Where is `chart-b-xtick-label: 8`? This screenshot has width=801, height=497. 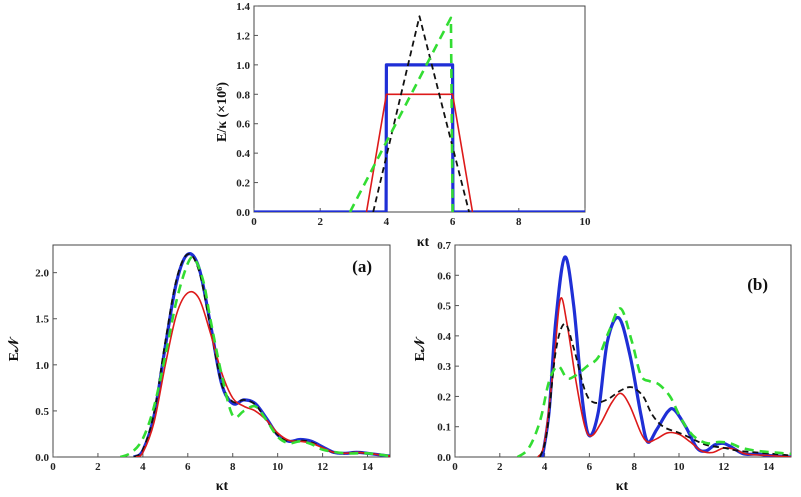
chart-b-xtick-label: 8 is located at coordinates (634, 467).